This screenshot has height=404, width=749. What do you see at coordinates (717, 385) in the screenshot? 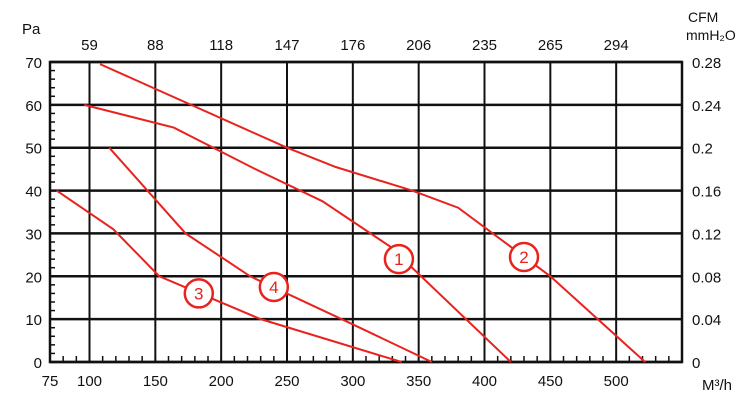
I see `x-axis-label: M³/h` at bounding box center [717, 385].